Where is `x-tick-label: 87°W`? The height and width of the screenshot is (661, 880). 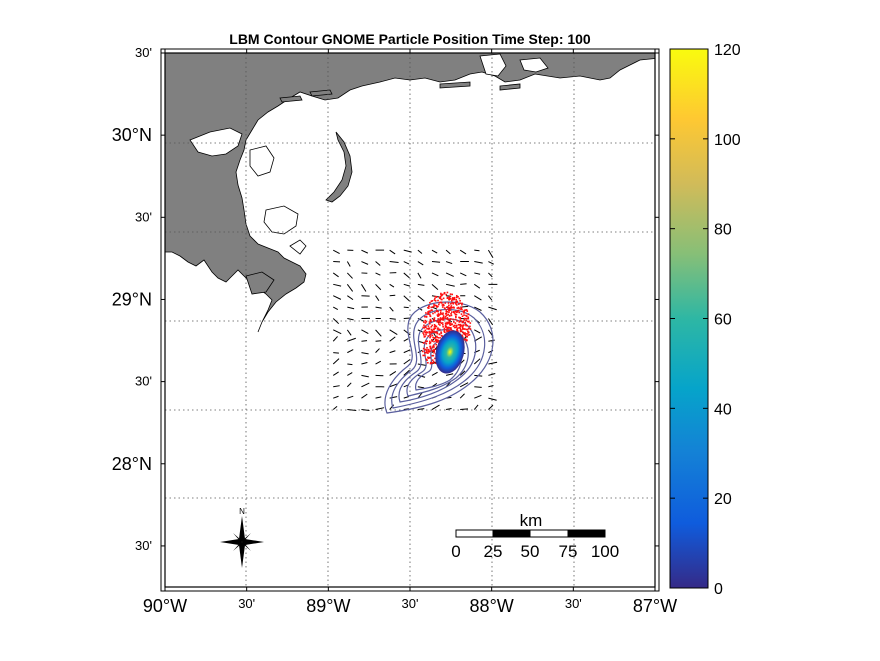
x-tick-label: 87°W is located at coordinates (655, 606).